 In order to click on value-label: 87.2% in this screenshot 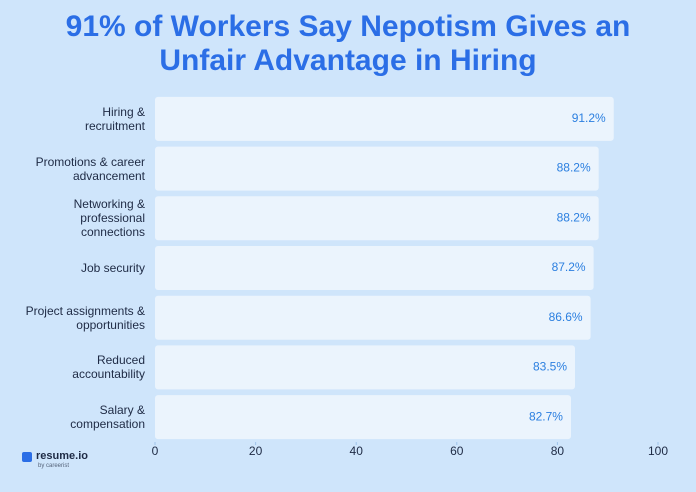, I will do `click(569, 267)`.